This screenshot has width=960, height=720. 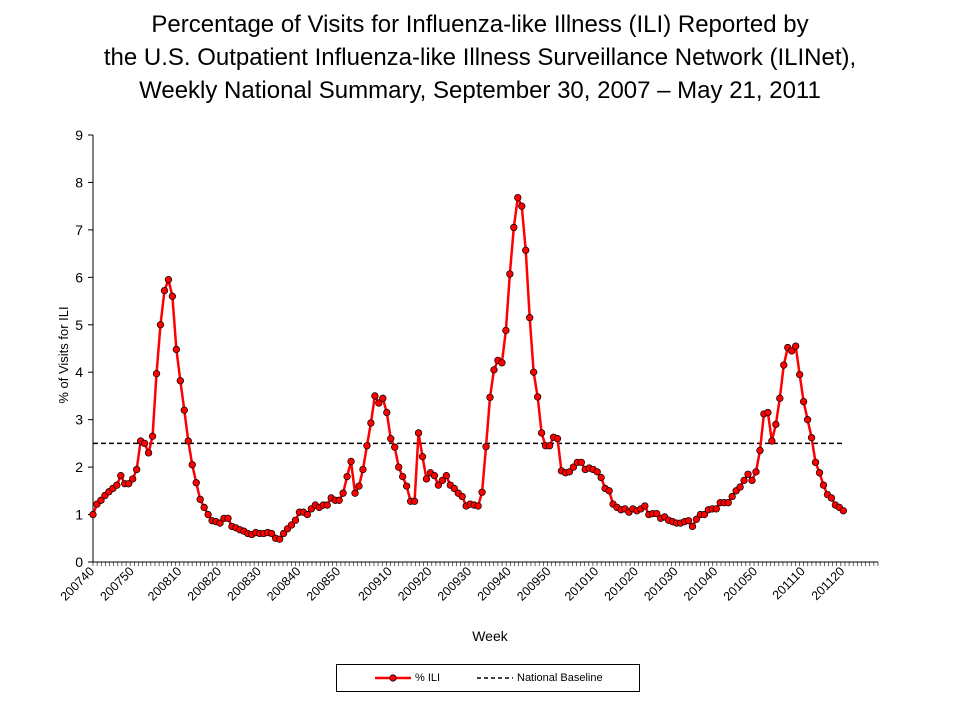 What do you see at coordinates (116, 583) in the screenshot?
I see `x-tick-label: 200750` at bounding box center [116, 583].